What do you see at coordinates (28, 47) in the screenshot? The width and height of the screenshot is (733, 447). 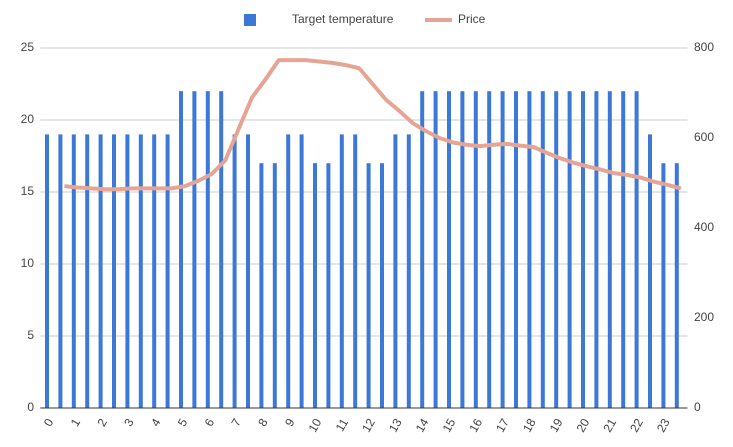 I see `y-tick-label: 25` at bounding box center [28, 47].